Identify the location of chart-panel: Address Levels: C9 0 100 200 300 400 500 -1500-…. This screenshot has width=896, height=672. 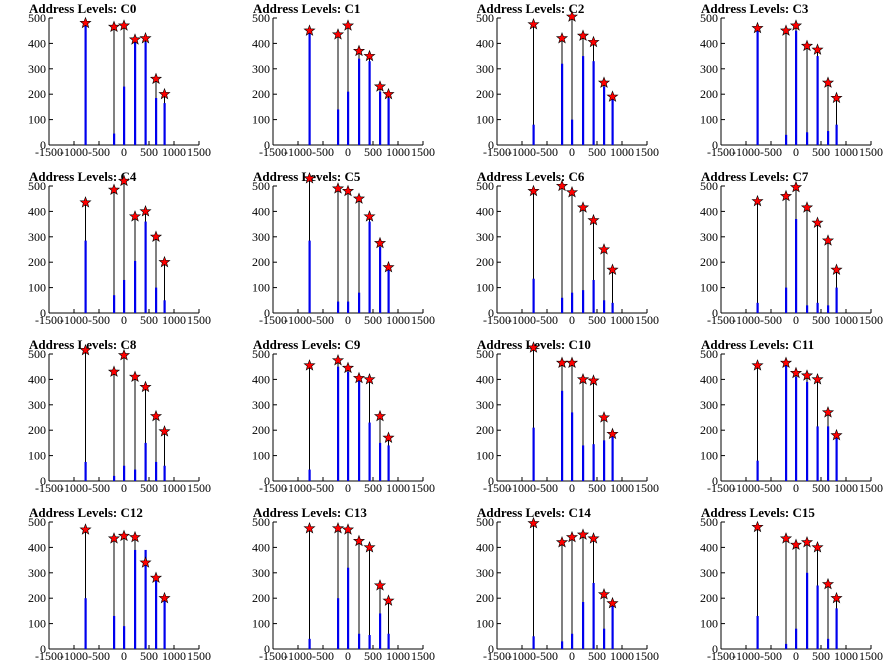
(340, 420).